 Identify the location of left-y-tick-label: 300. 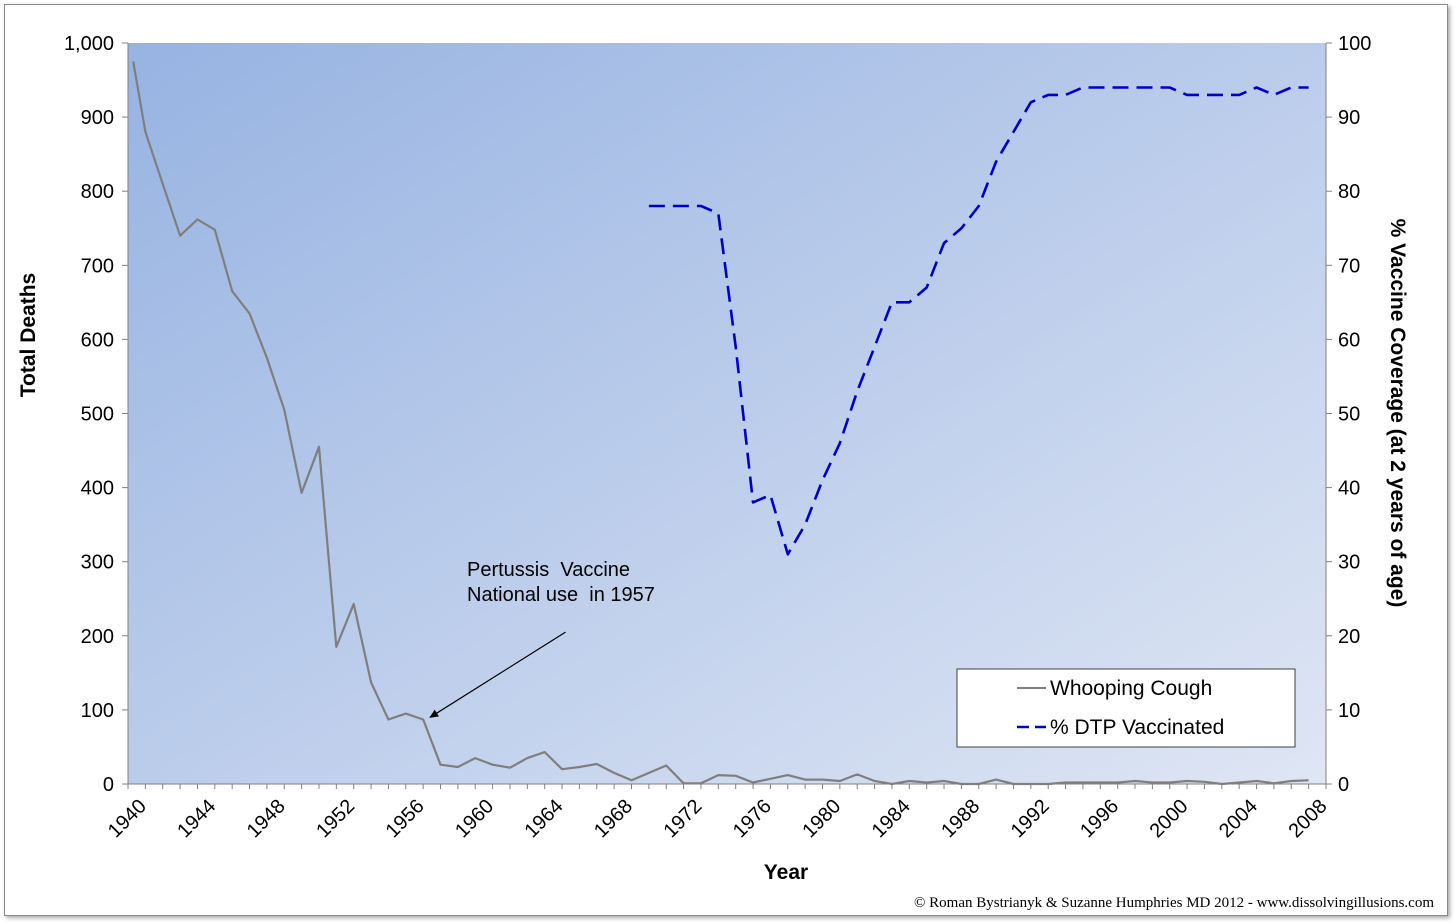
(97, 563).